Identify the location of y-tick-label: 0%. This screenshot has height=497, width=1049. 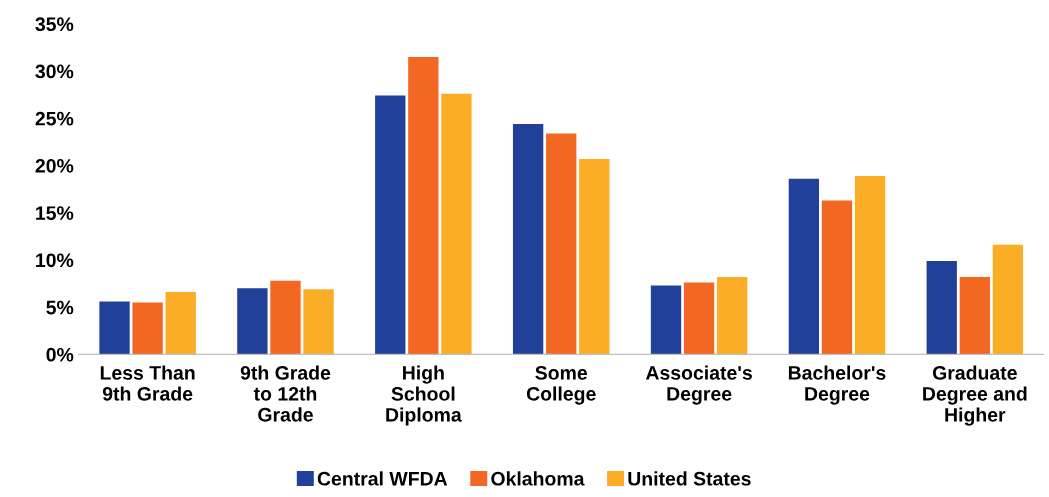
(60, 354).